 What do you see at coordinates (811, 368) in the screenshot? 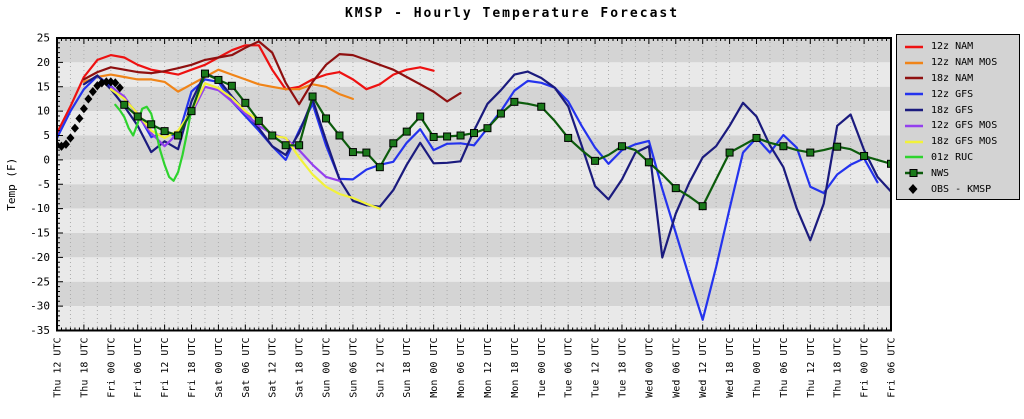
I see `x-tick-label: Thu 12 UTC` at bounding box center [811, 368].